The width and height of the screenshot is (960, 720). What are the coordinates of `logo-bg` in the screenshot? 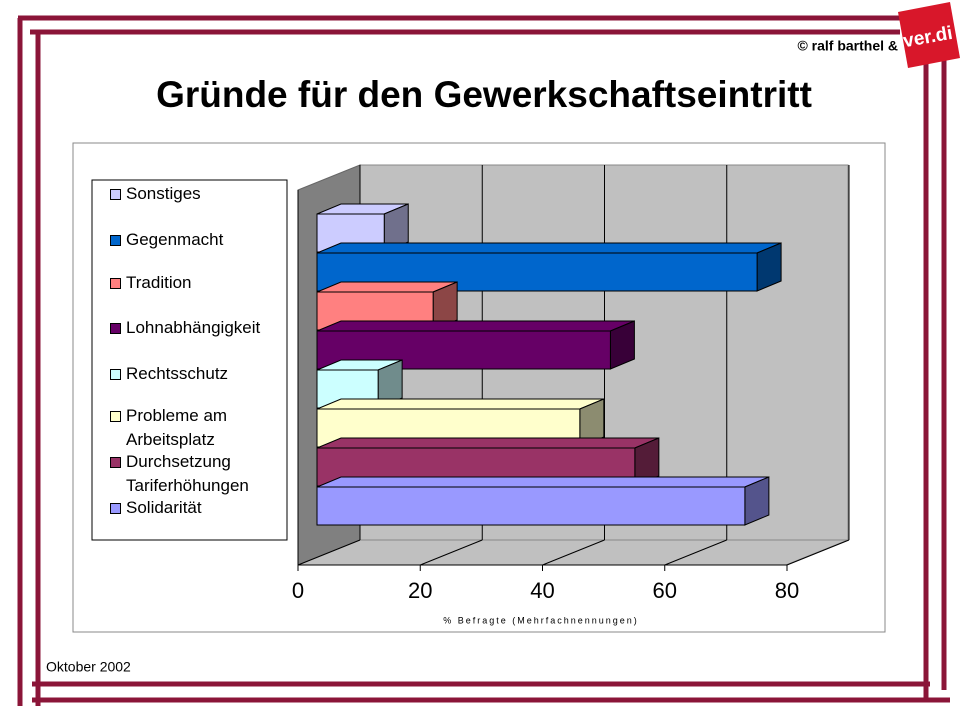 It's located at (929, 35).